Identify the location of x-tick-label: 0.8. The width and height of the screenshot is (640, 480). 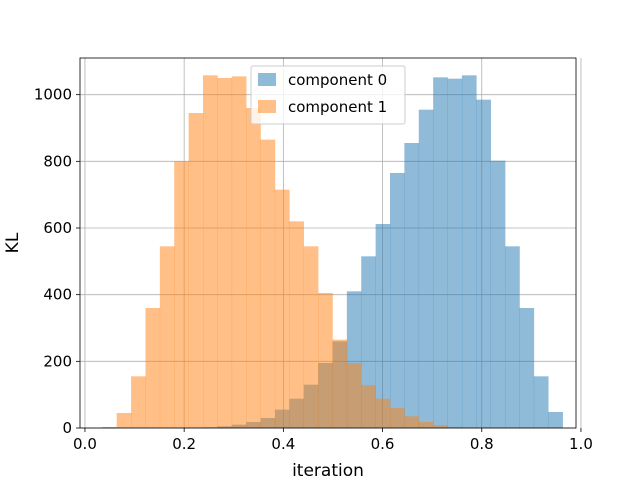
(482, 444).